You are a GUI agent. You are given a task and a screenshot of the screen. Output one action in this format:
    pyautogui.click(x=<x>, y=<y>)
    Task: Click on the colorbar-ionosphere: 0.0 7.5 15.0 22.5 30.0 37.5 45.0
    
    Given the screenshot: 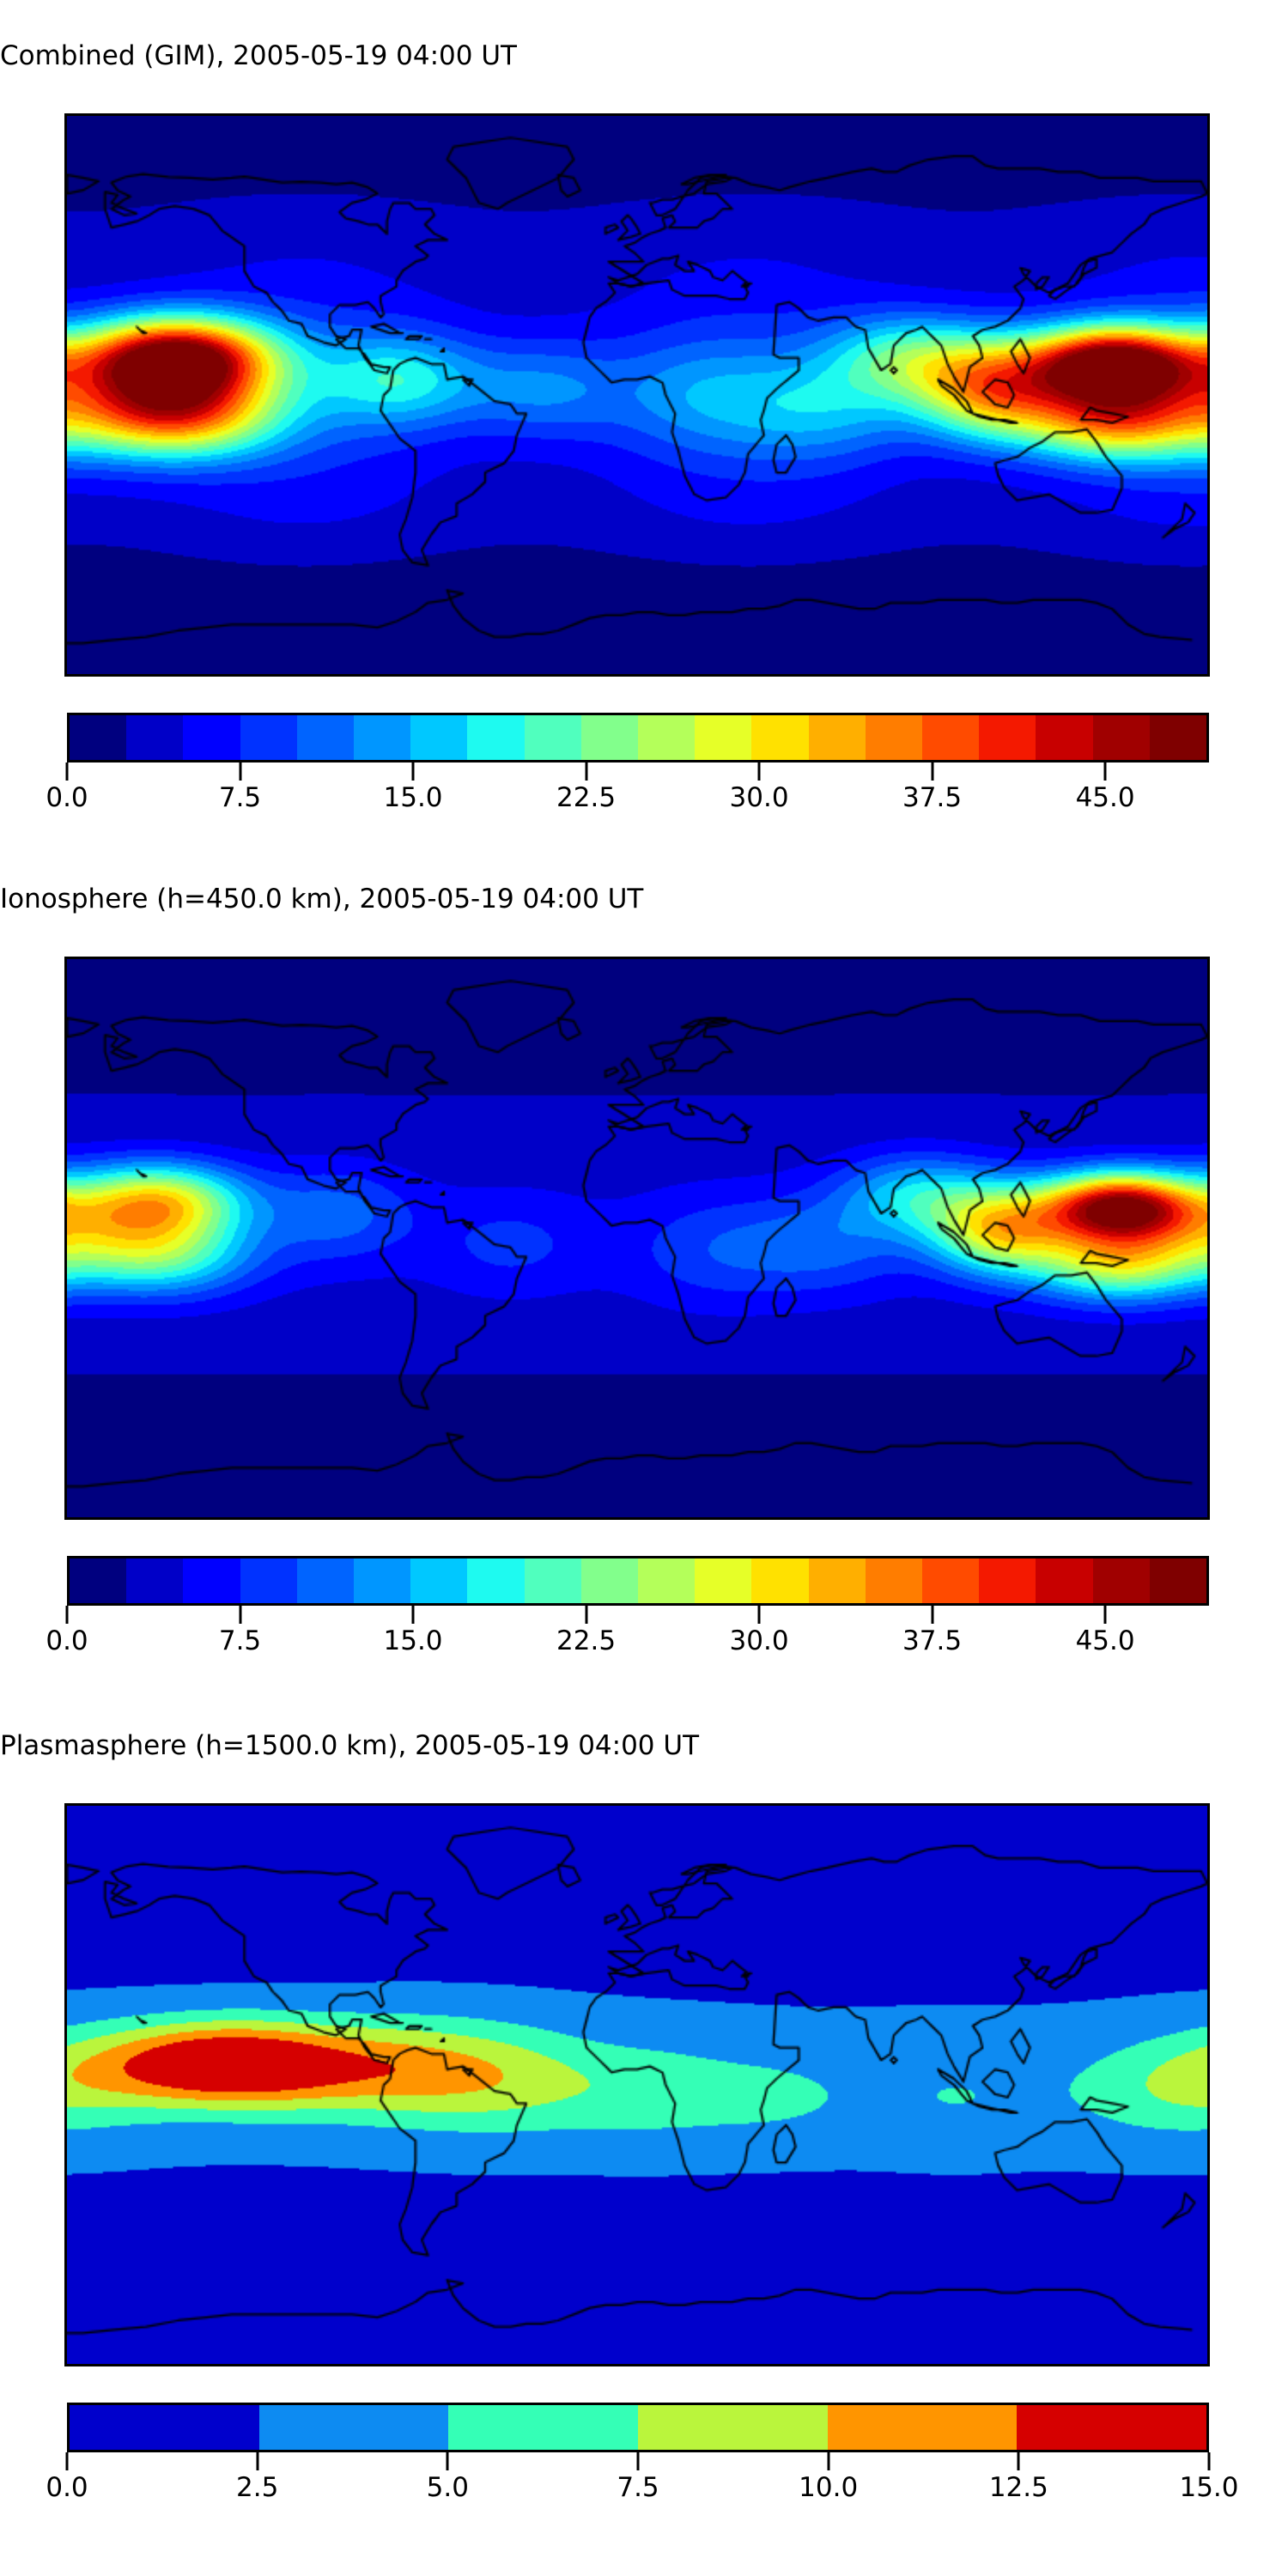 What is the action you would take?
    pyautogui.click(x=627, y=1608)
    